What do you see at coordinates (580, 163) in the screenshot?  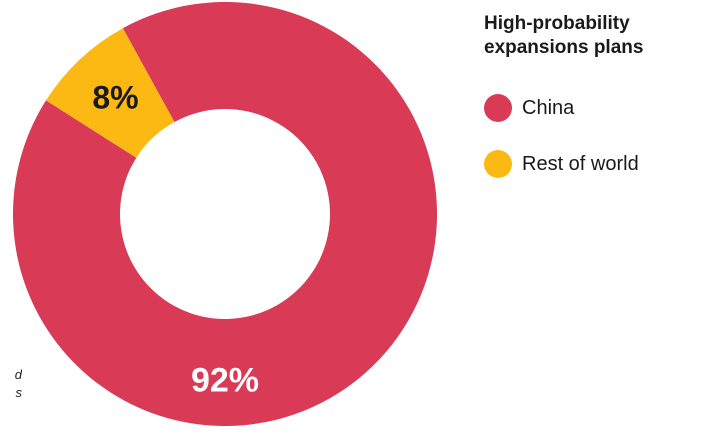 I see `legend-label-rest-of-world: Rest of world` at bounding box center [580, 163].